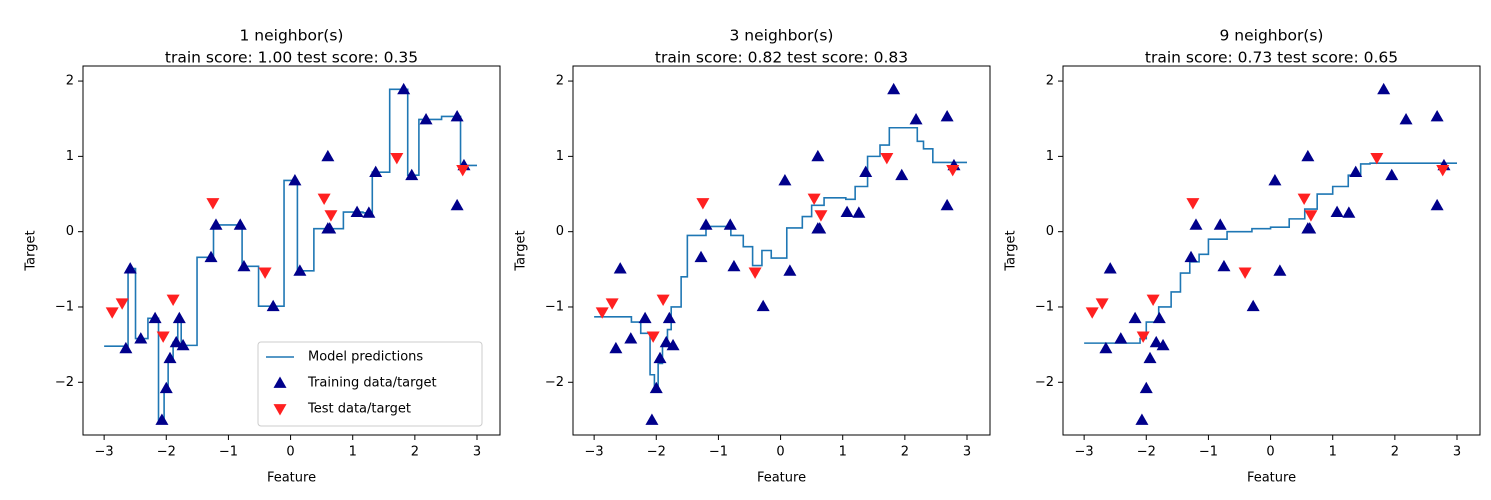 The width and height of the screenshot is (1491, 500). I want to click on x-tick-label: 1, so click(843, 452).